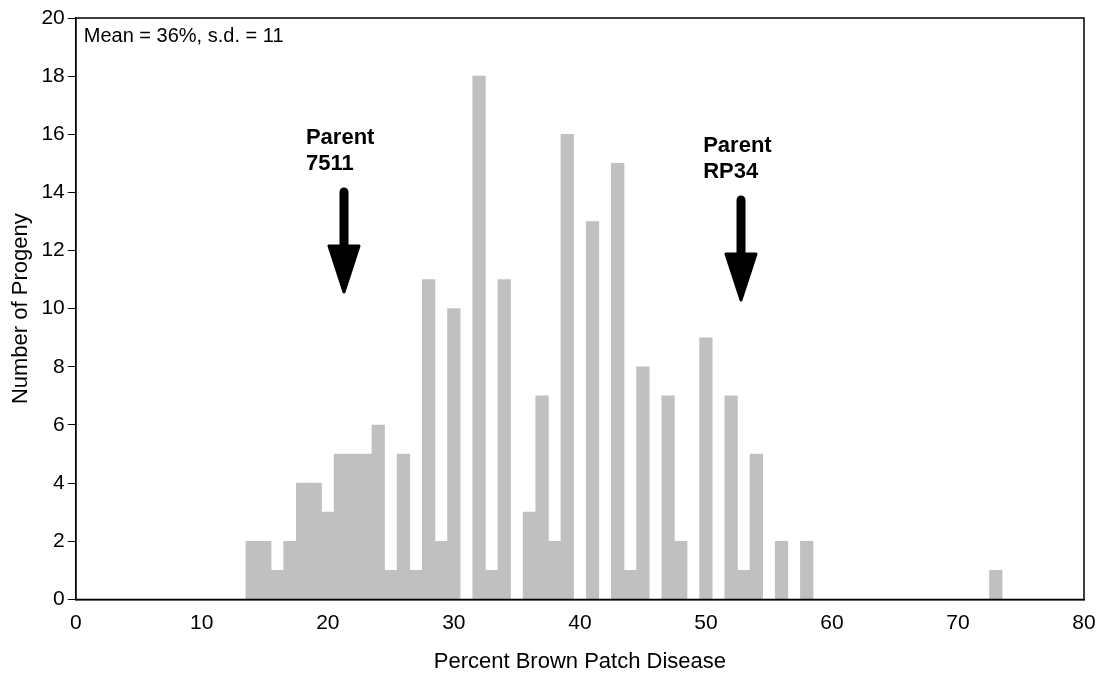 Image resolution: width=1102 pixels, height=683 pixels. What do you see at coordinates (53, 307) in the screenshot?
I see `y-tick-label: 10` at bounding box center [53, 307].